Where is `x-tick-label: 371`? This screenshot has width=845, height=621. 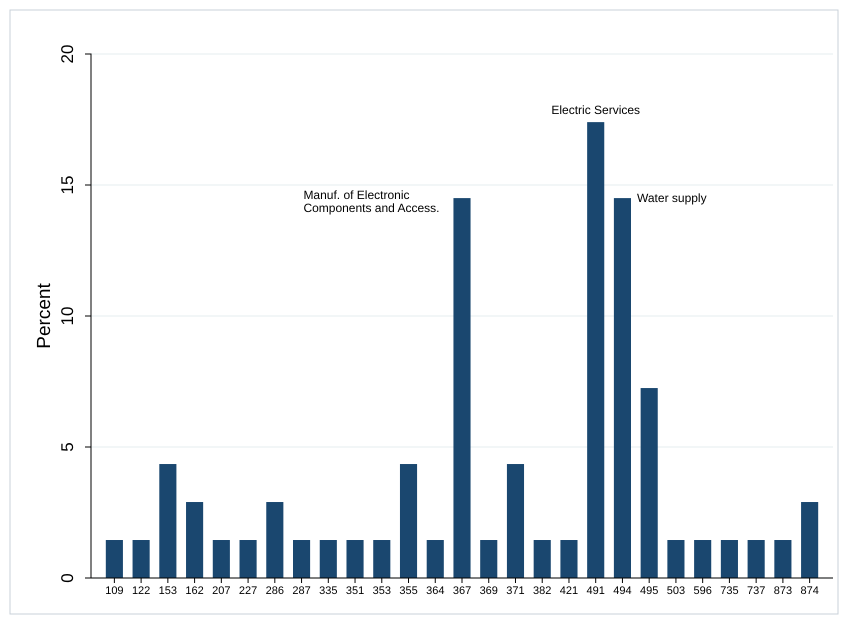 x-tick-label: 371 is located at coordinates (515, 590).